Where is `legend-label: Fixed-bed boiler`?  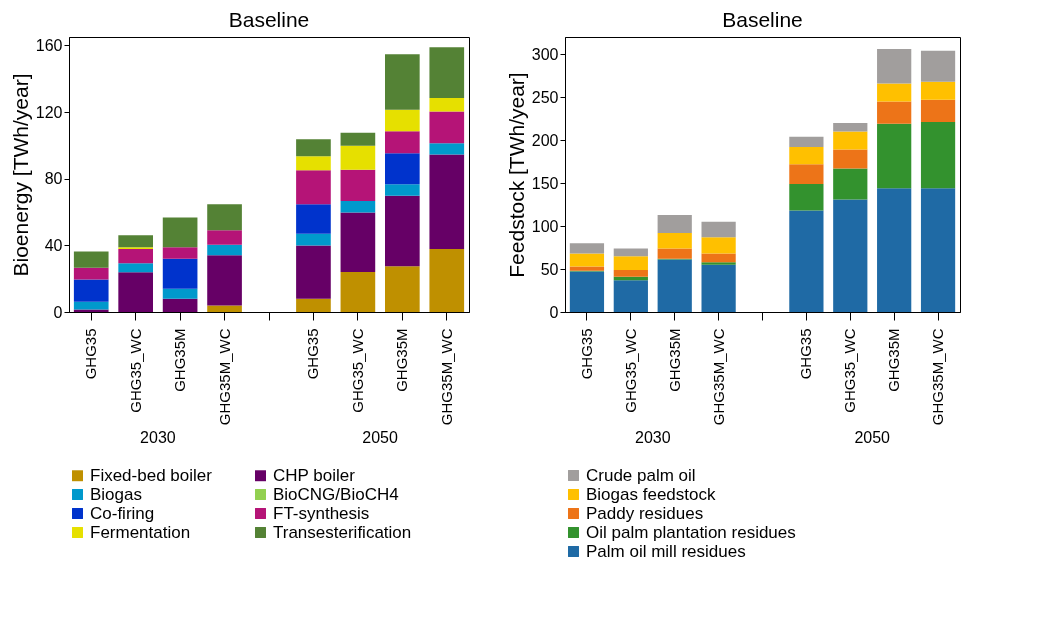 legend-label: Fixed-bed boiler is located at coordinates (151, 475).